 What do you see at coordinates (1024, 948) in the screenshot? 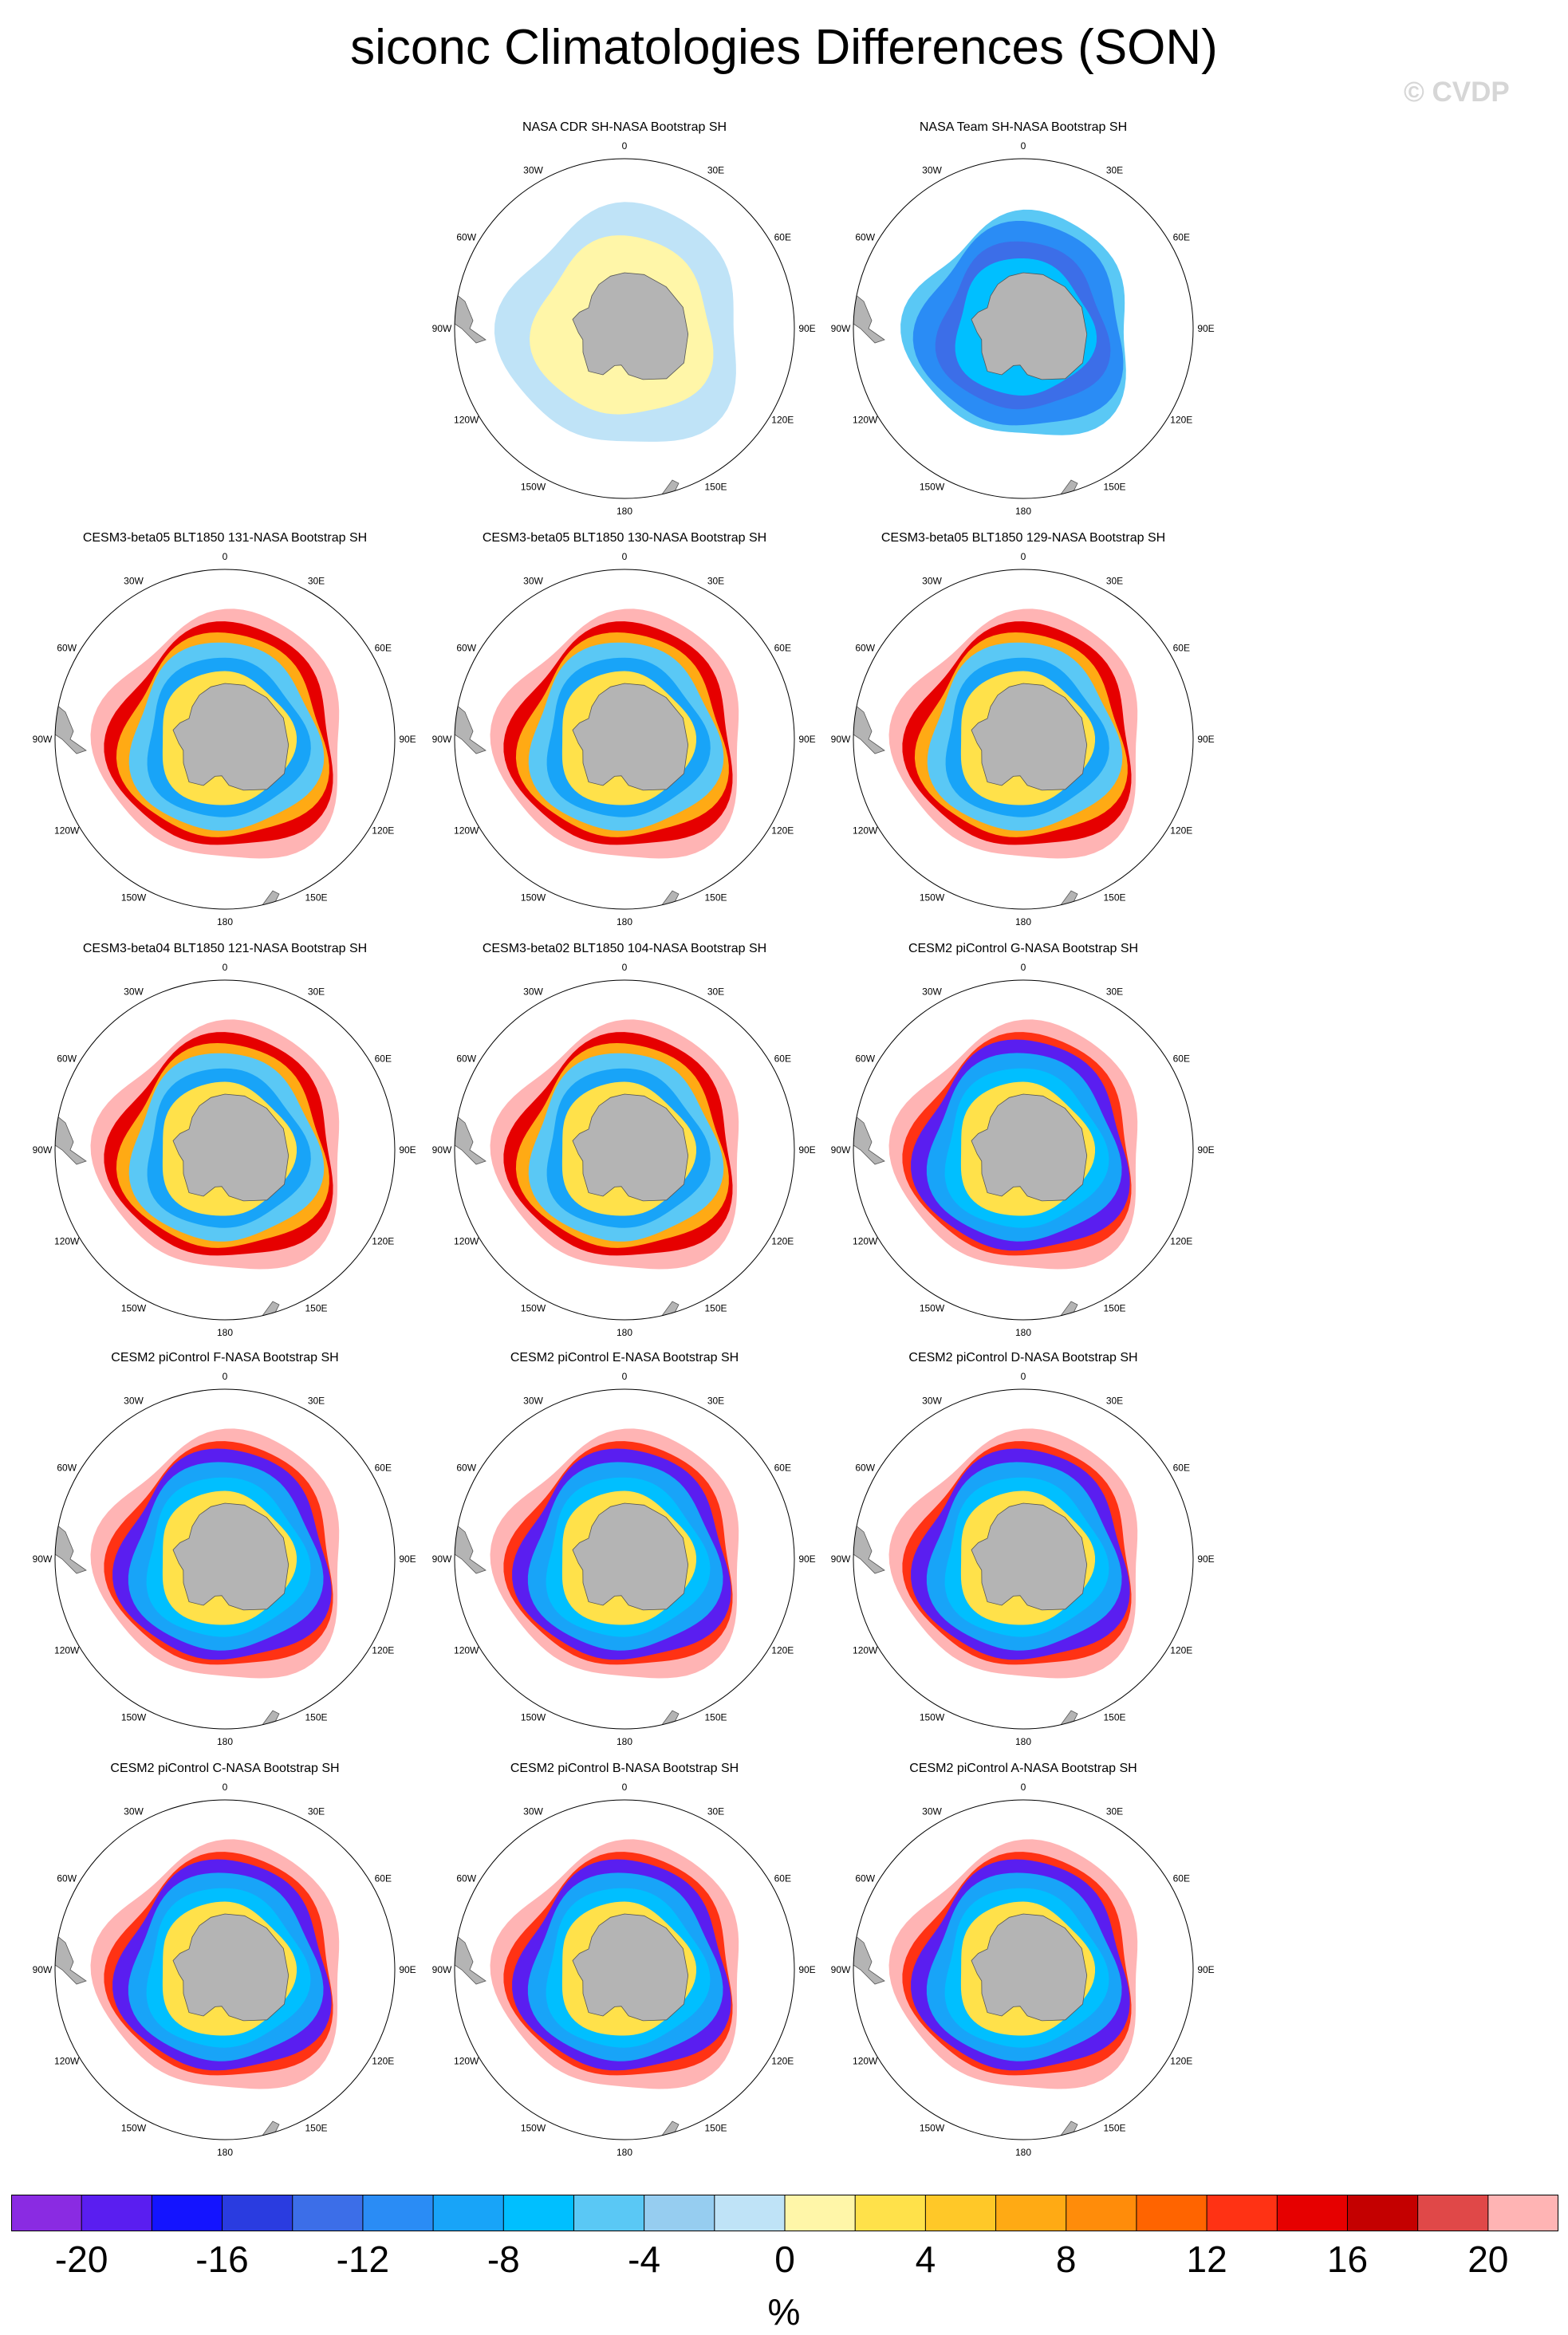
I see `panel-title: CESM2 piControl G-NASA Bootstrap SH` at bounding box center [1024, 948].